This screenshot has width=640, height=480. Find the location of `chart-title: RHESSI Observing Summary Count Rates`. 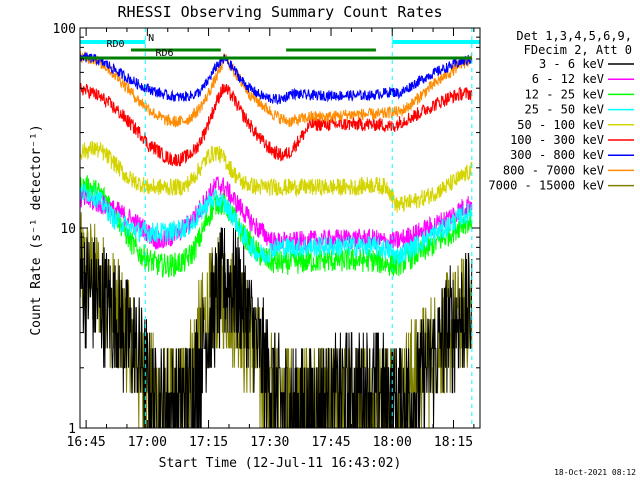

chart-title: RHESSI Observing Summary Count Rates is located at coordinates (279, 12).